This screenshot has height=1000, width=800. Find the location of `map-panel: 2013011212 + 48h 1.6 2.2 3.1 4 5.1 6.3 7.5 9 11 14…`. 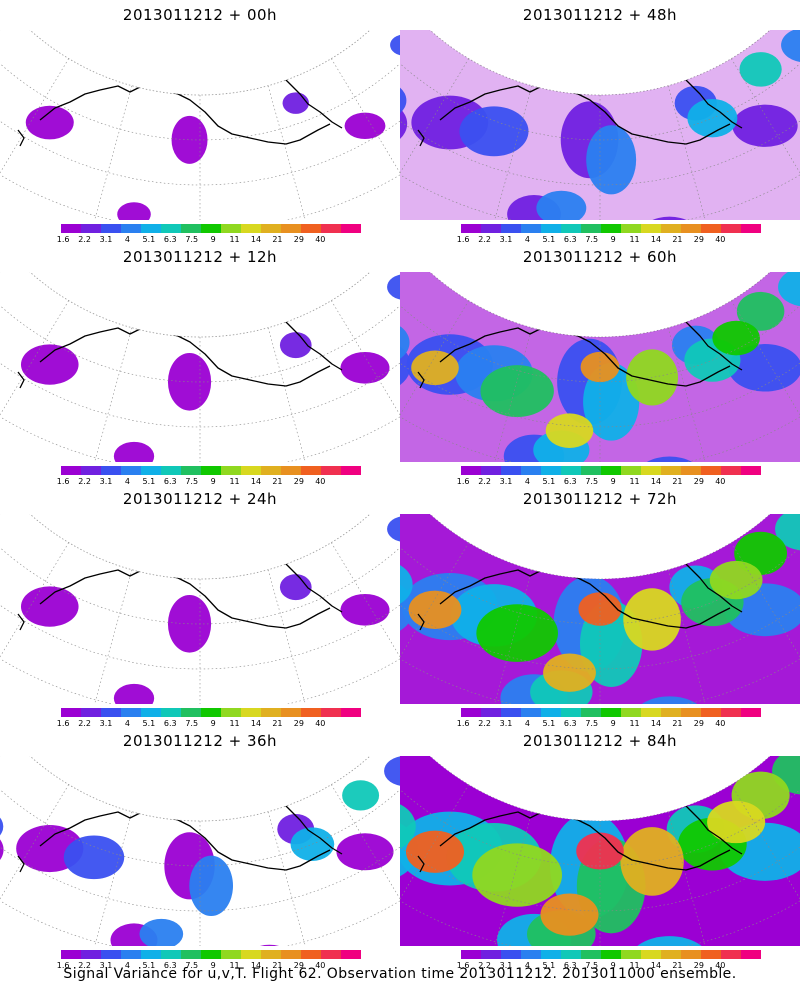

map-panel: 2013011212 + 48h 1.6 2.2 3.1 4 5.1 6.3 7.5 9 11 14… is located at coordinates (600, 122).